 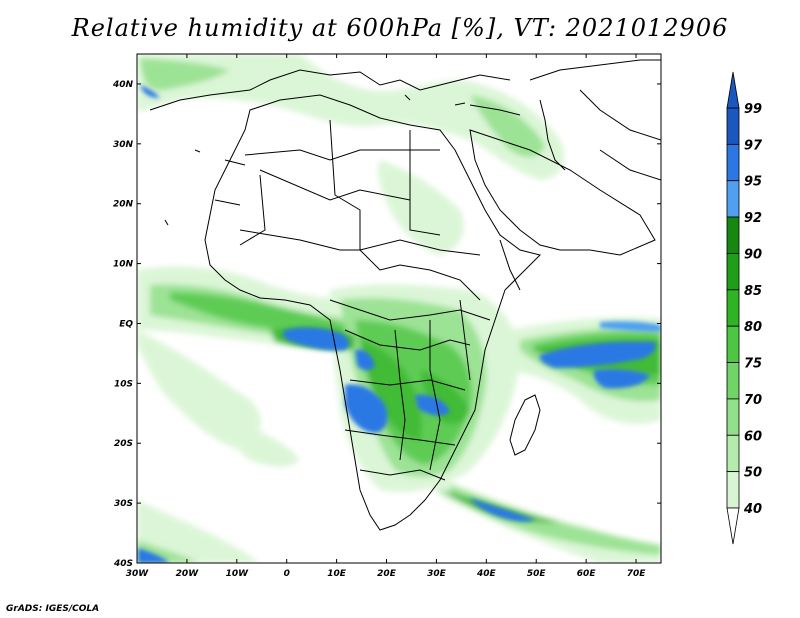 What do you see at coordinates (753, 436) in the screenshot?
I see `colorbar-label: 60` at bounding box center [753, 436].